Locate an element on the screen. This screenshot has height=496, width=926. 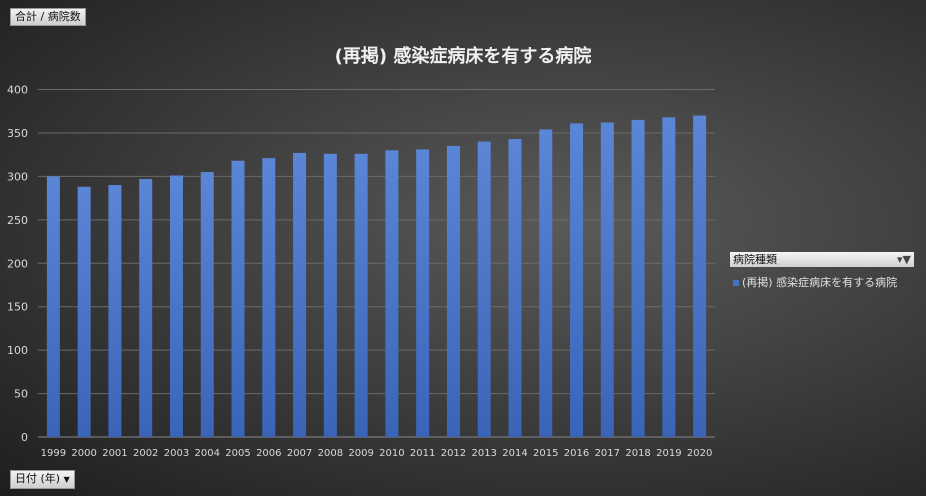
x-tick-label: 2012 is located at coordinates (453, 453).